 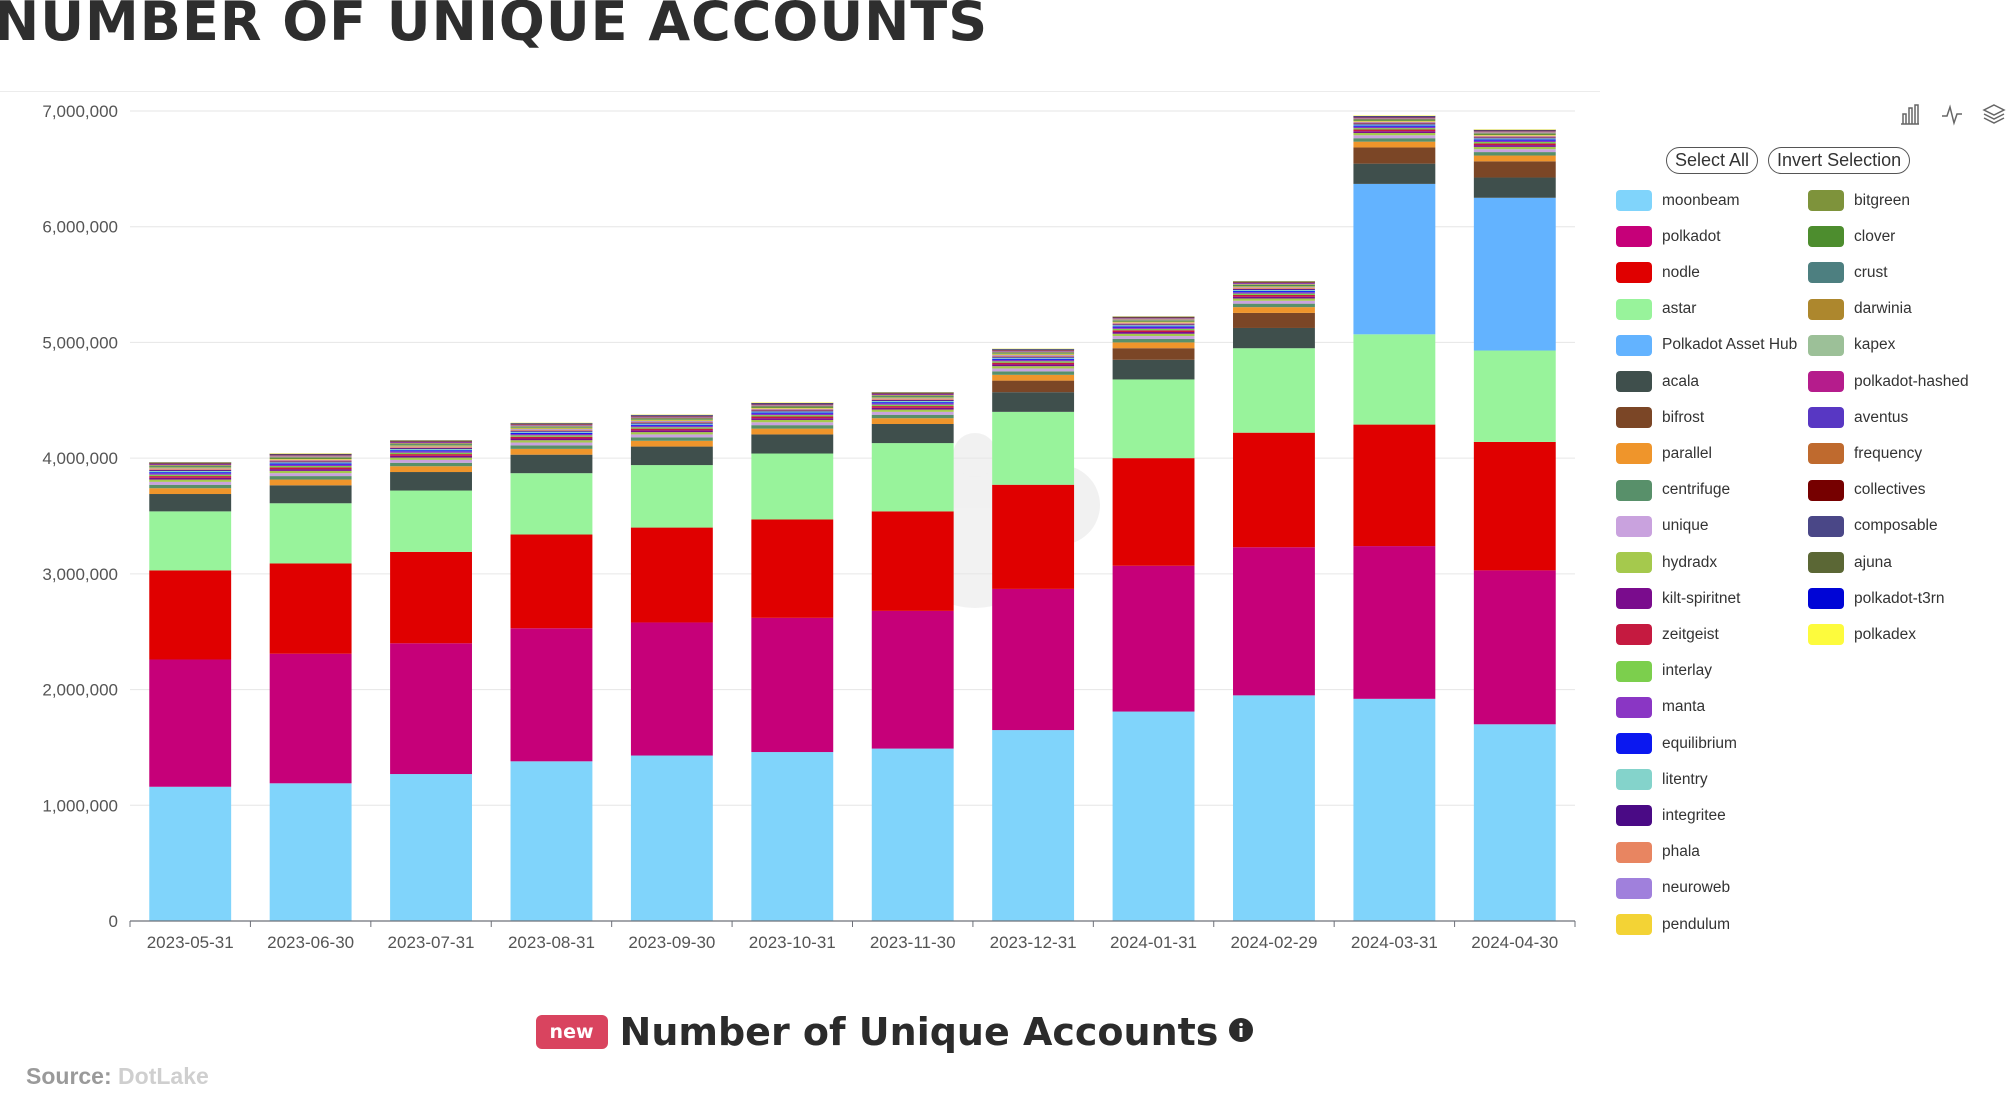 I want to click on legend-item-darwinia: darwinia, so click(x=1860, y=309).